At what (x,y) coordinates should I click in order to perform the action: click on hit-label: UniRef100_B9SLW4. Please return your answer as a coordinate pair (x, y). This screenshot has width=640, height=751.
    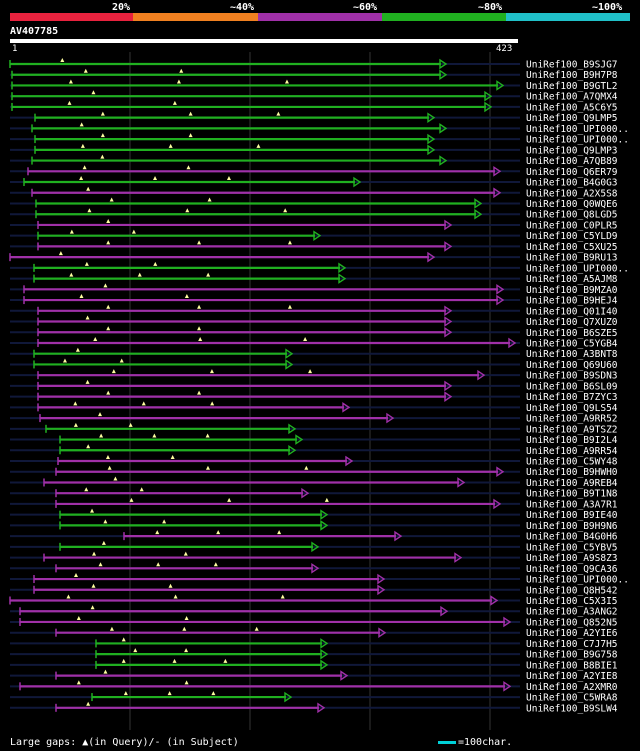
    Looking at the image, I should click on (572, 708).